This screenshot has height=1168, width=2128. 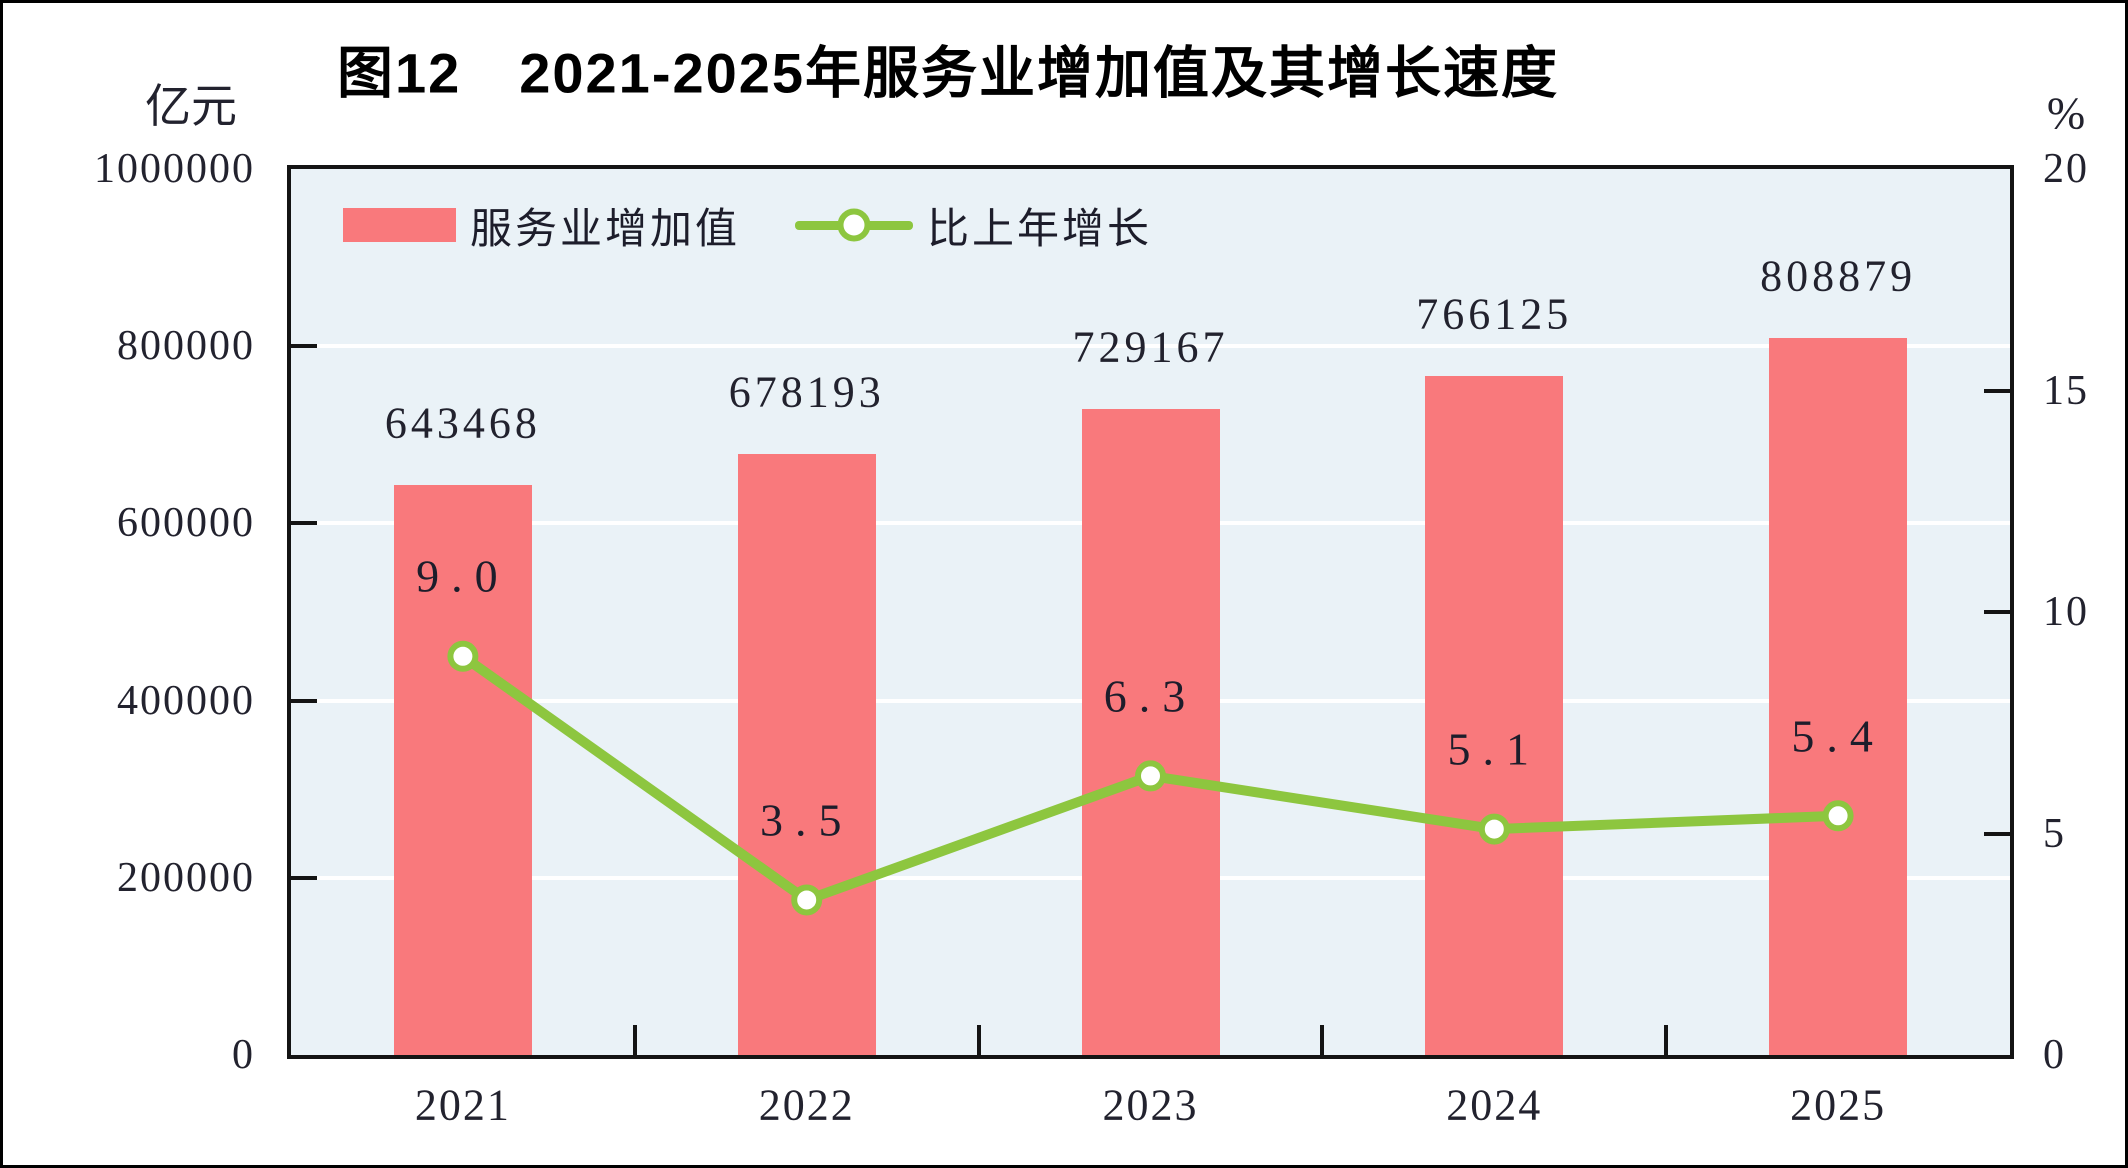 What do you see at coordinates (1150, 1105) in the screenshot?
I see `x-axis-label-2023: 2023` at bounding box center [1150, 1105].